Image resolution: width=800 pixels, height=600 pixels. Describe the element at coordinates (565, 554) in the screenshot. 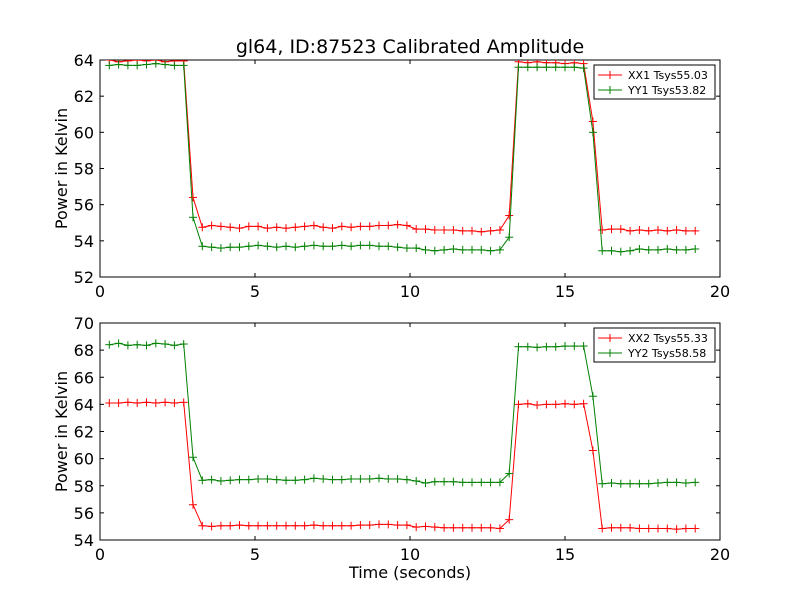

I see `bottom-x-tick-label: 15` at that location.